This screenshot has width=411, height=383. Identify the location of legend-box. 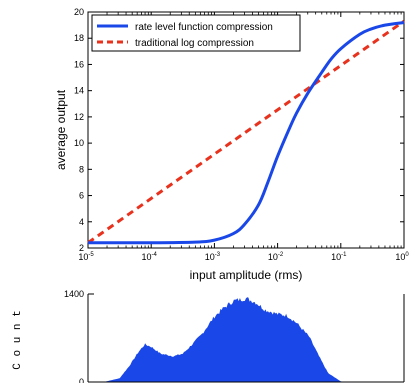
(196, 33).